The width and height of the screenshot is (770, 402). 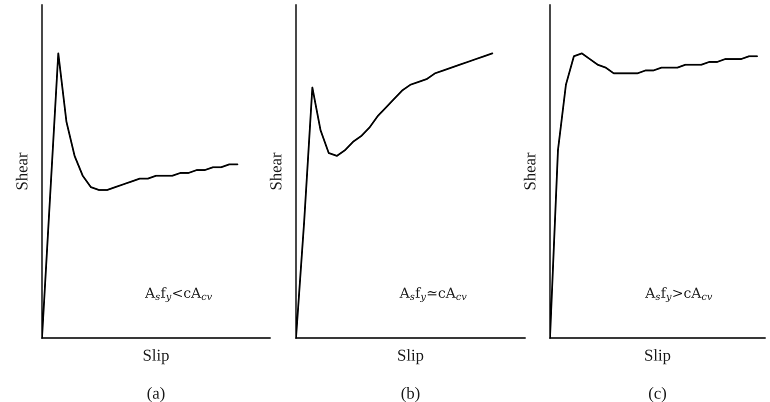 I want to click on annotation: A$_{s}$f$_{y}$≃cA$_{cv}$, so click(x=433, y=294).